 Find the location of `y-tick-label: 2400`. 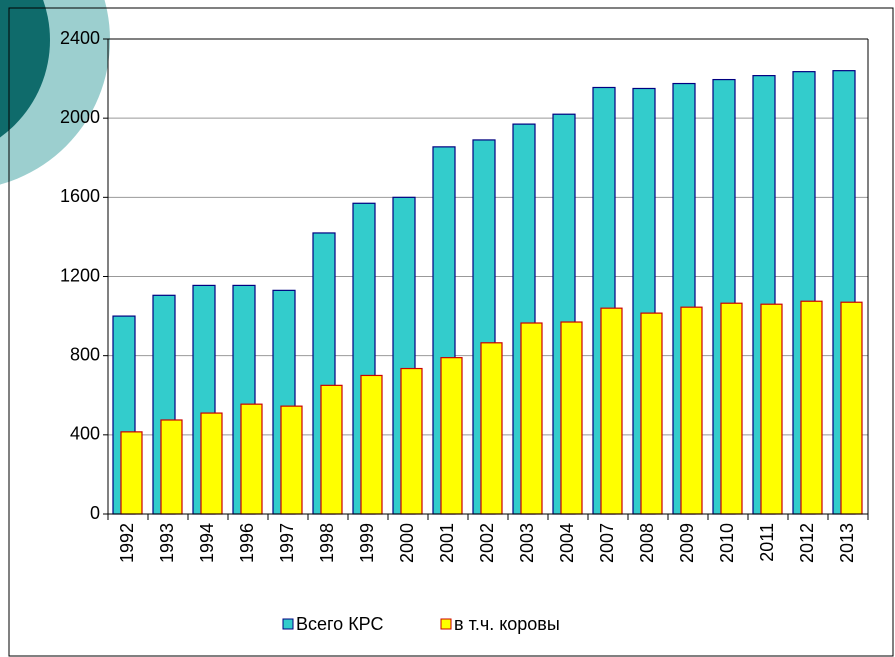

y-tick-label: 2400 is located at coordinates (80, 38).